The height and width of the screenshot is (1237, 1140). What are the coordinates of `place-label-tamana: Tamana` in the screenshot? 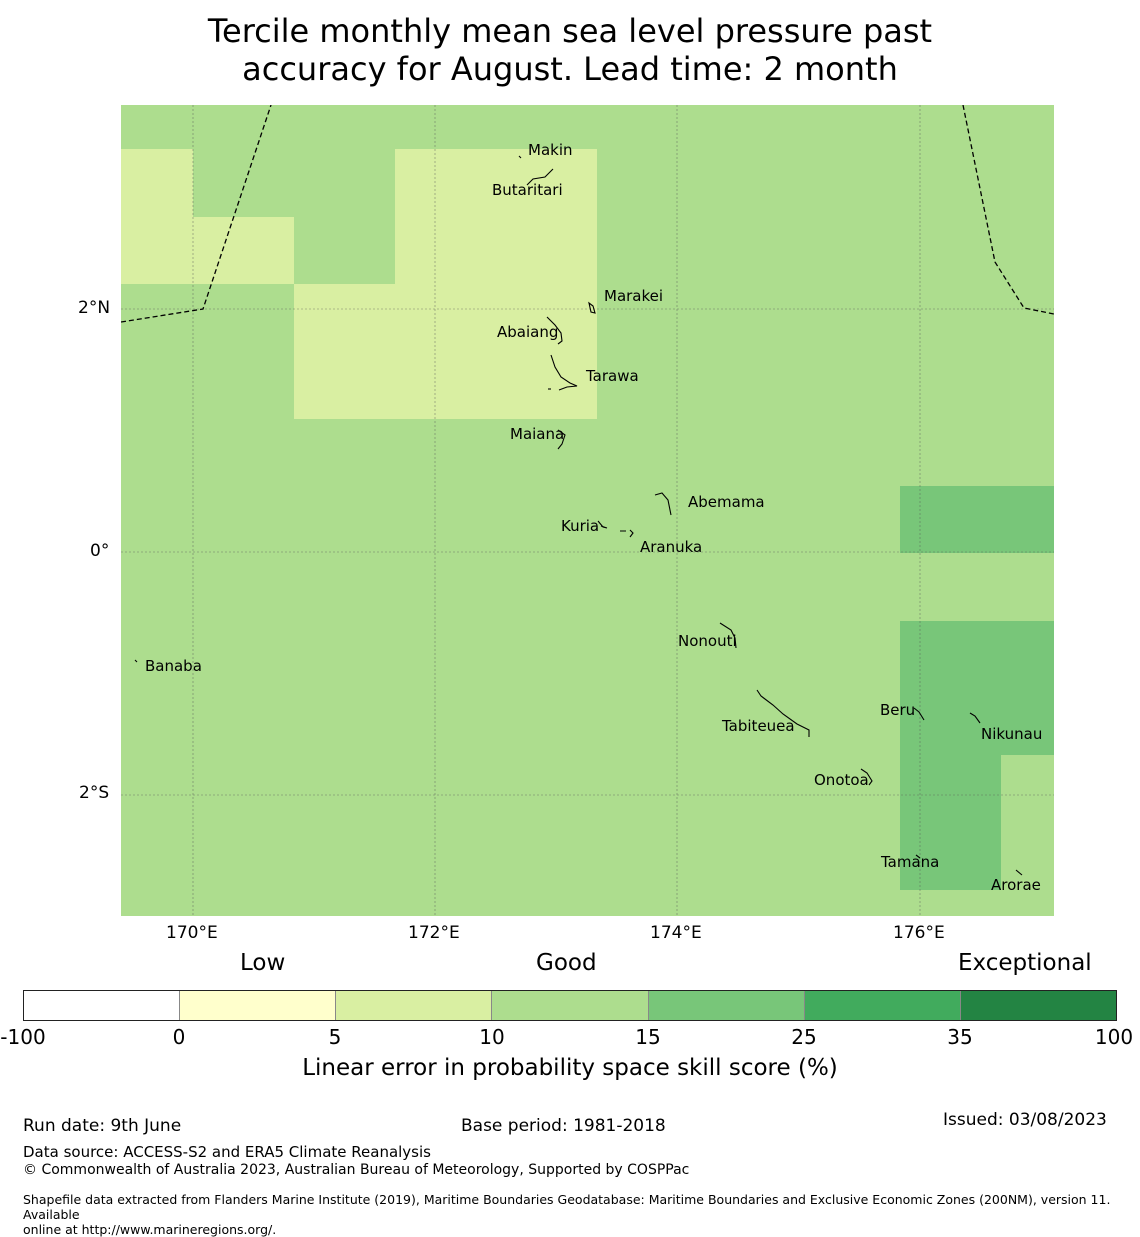 It's located at (910, 862).